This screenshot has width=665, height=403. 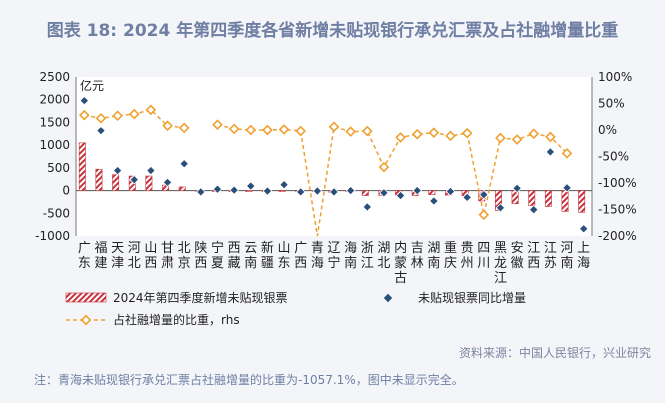 What do you see at coordinates (58, 168) in the screenshot?
I see `left-tick-label: 500` at bounding box center [58, 168].